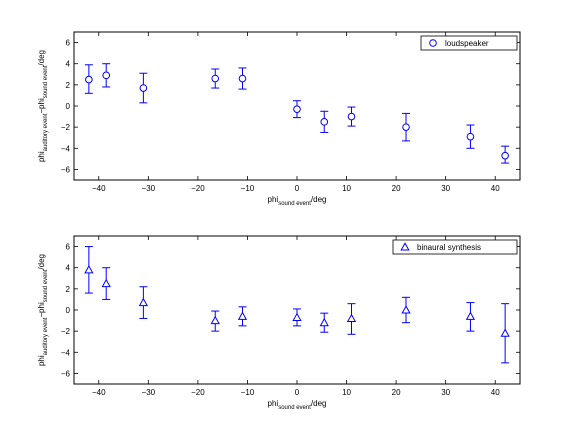 The height and width of the screenshot is (432, 576). I want to click on legend-triangle-marker, so click(405, 246).